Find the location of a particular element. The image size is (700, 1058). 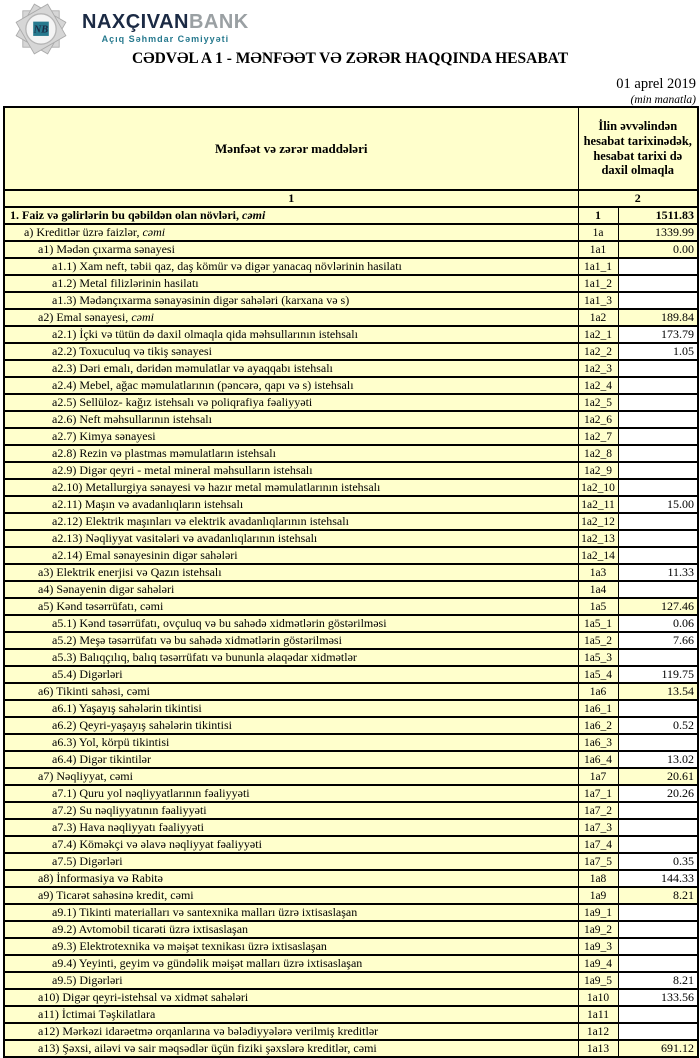

row-value: 0.35 is located at coordinates (658, 861).